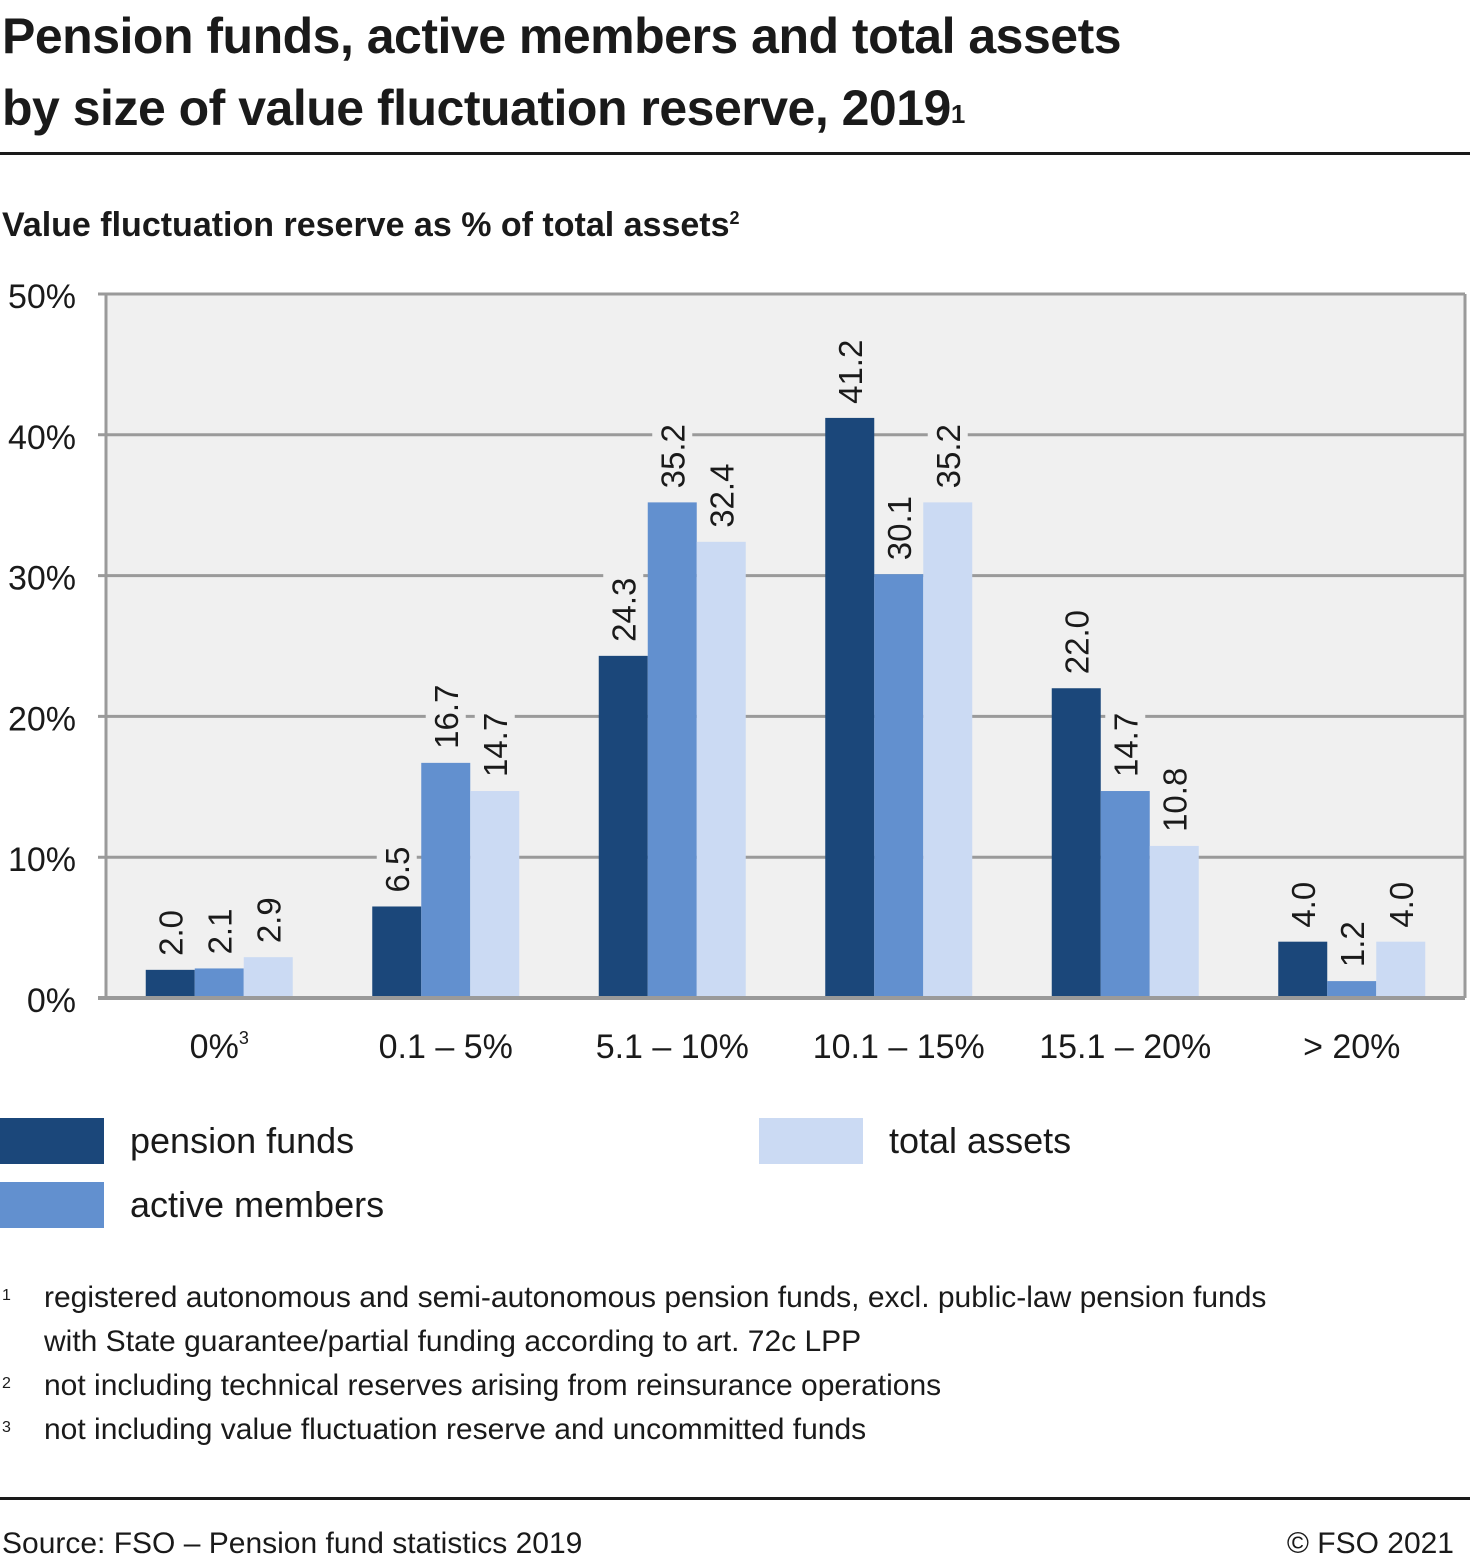 This screenshot has height=1567, width=1470. I want to click on y-tick-label: 40%, so click(42, 438).